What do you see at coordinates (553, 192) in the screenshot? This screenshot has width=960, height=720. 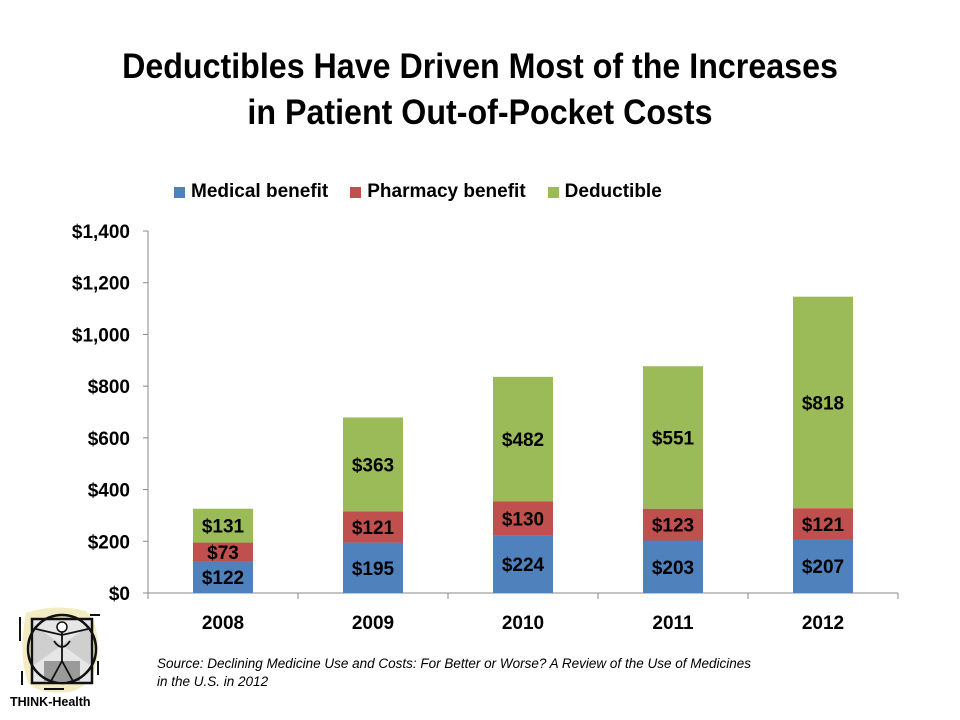 I see `legend-swatch-deductible` at bounding box center [553, 192].